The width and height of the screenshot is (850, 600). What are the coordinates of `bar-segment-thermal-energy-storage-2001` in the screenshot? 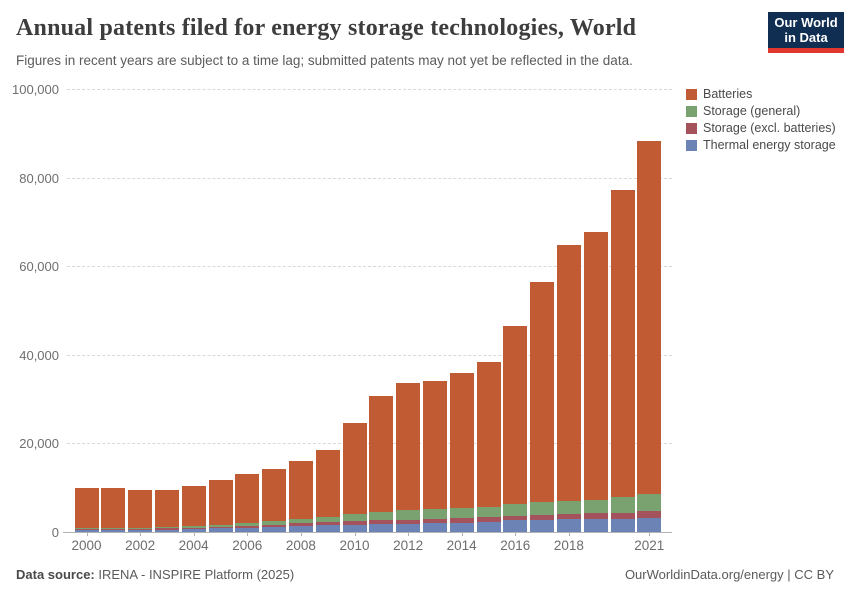 It's located at (113, 531).